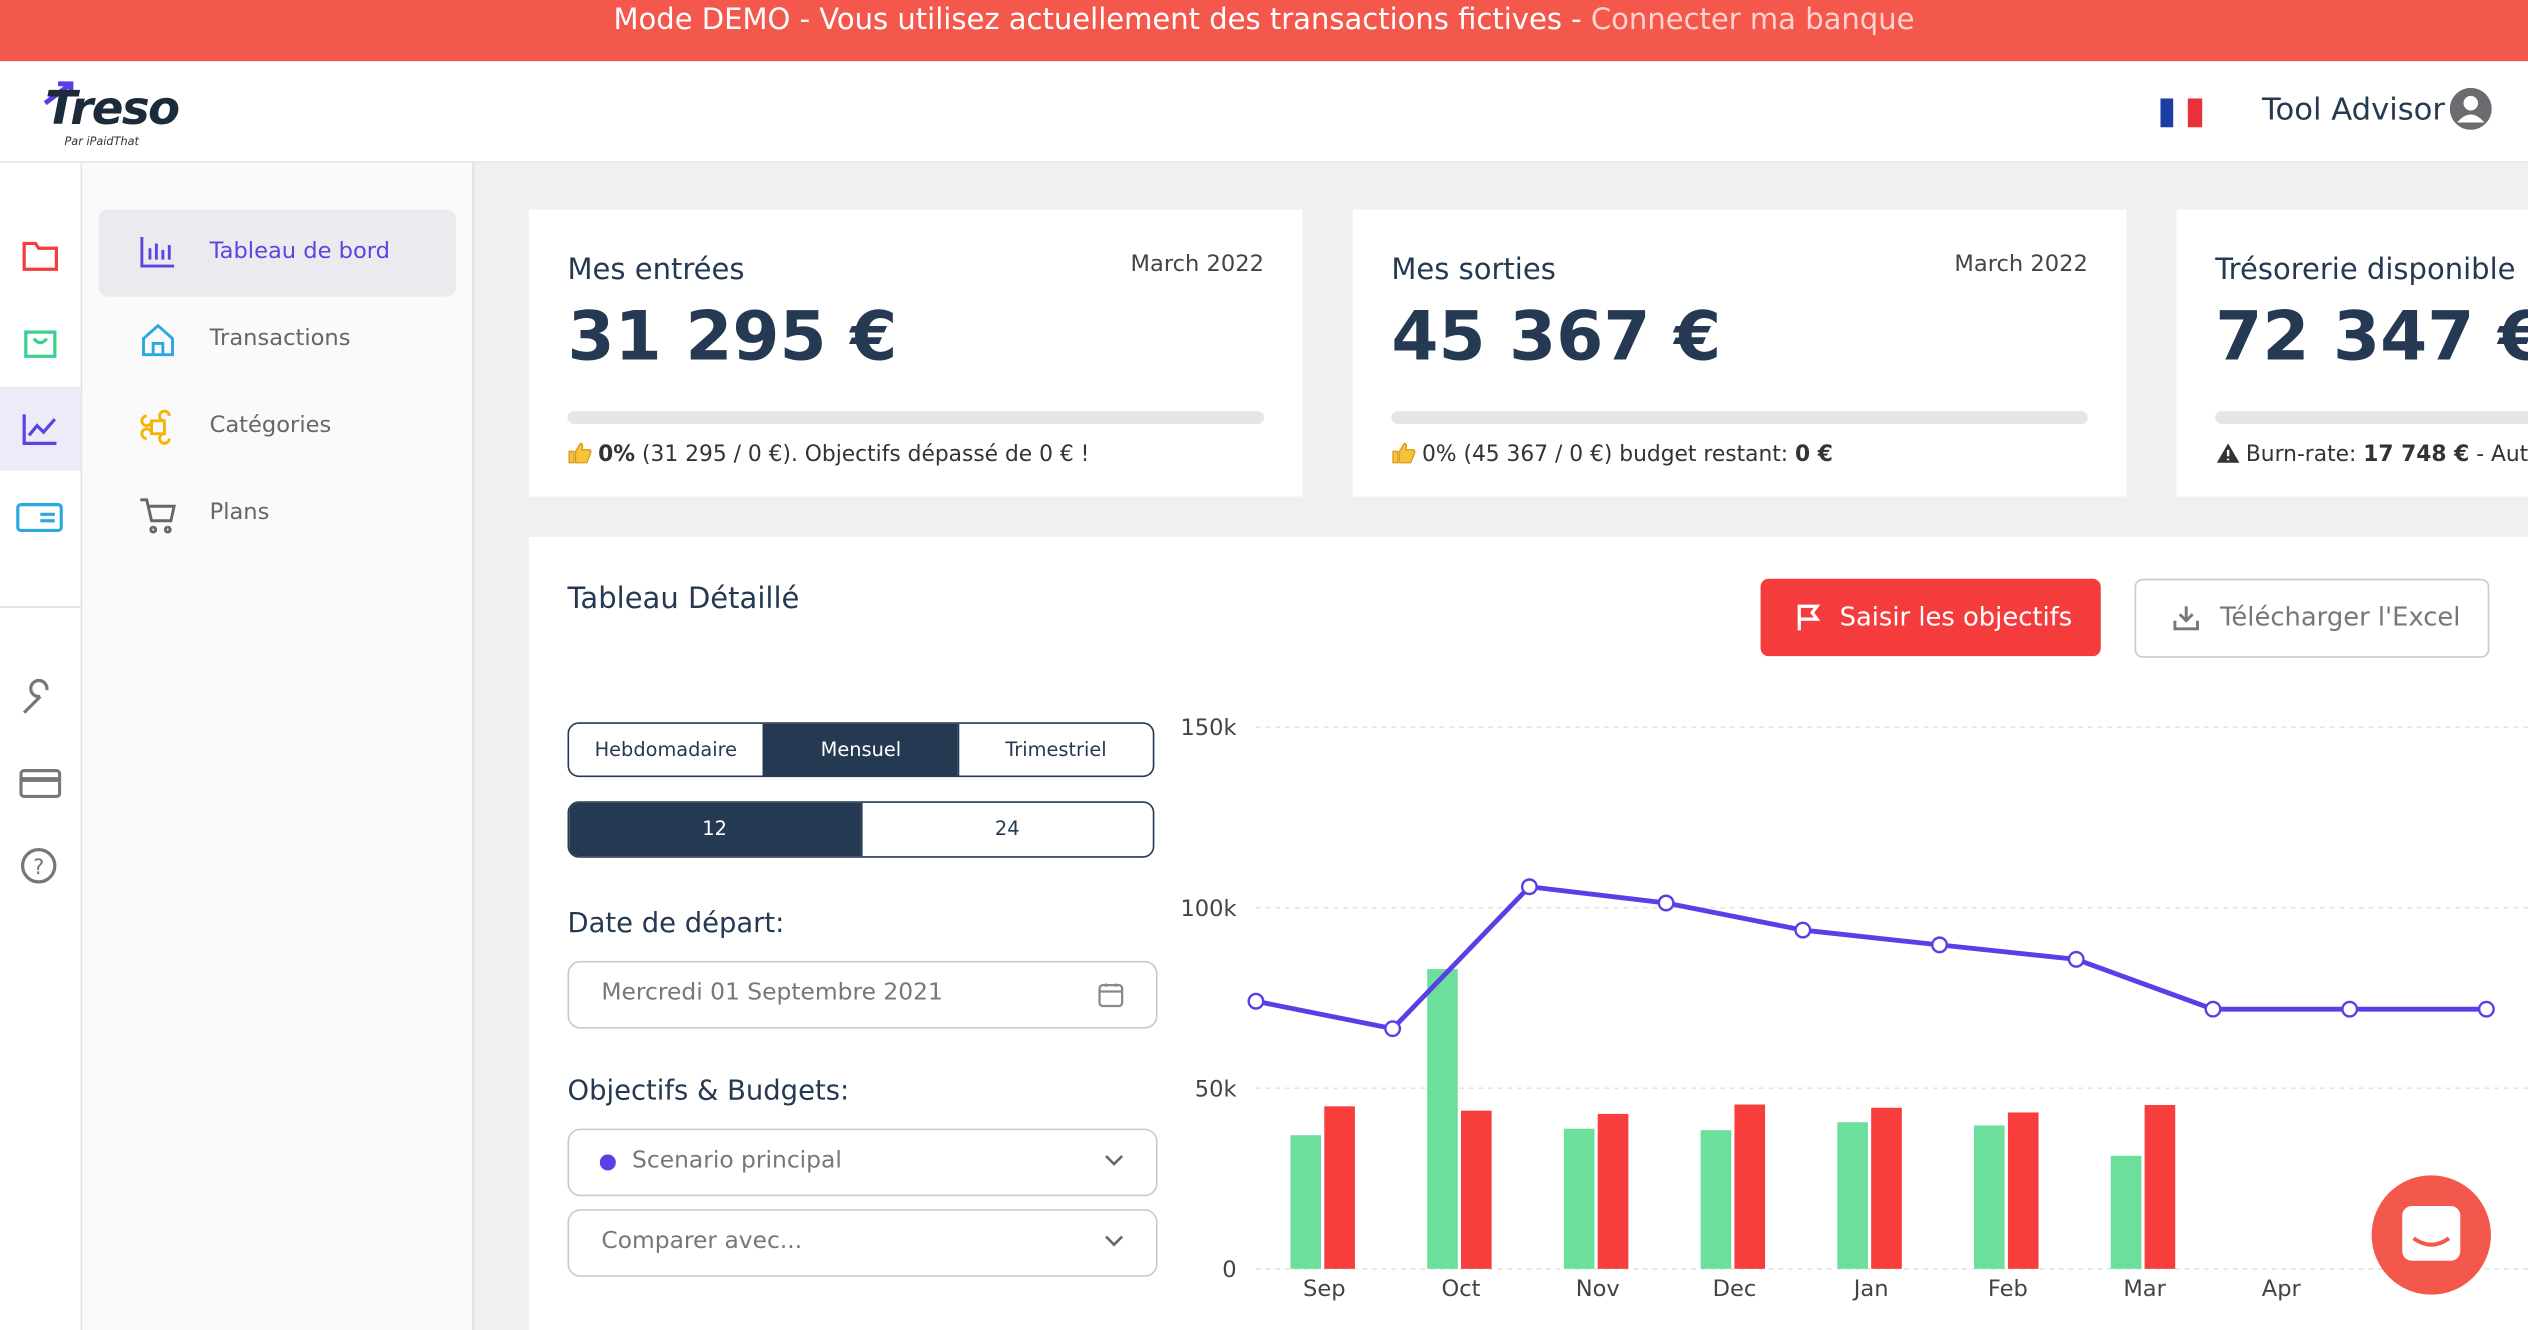  What do you see at coordinates (1473, 270) in the screenshot?
I see `card-title: Mes sorties` at bounding box center [1473, 270].